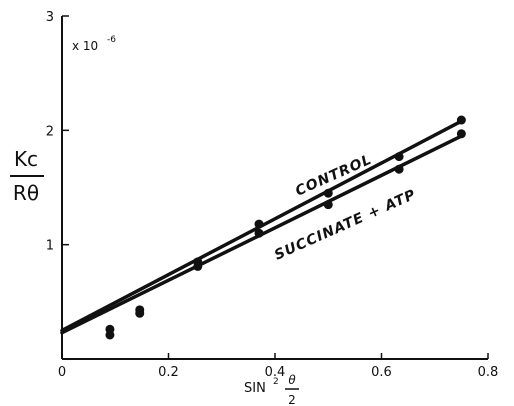  Describe the element at coordinates (26, 193) in the screenshot. I see `y-axis-label-denominator: Rθ` at that location.